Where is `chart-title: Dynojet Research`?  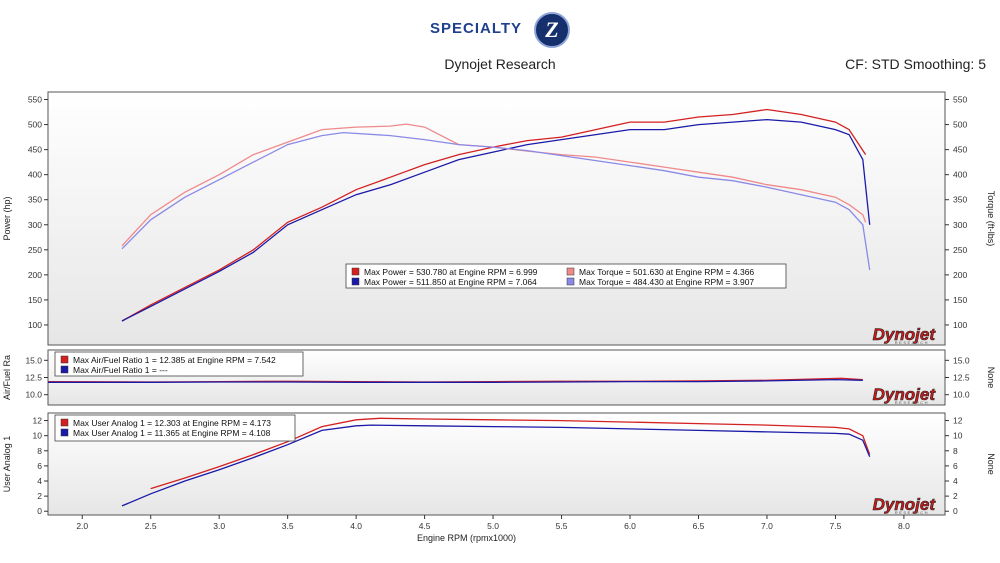
chart-title: Dynojet Research is located at coordinates (500, 64).